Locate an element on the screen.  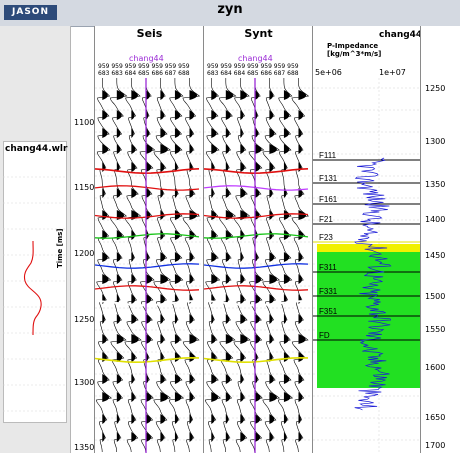
wavelet-curve is located at coordinates (32, 288).